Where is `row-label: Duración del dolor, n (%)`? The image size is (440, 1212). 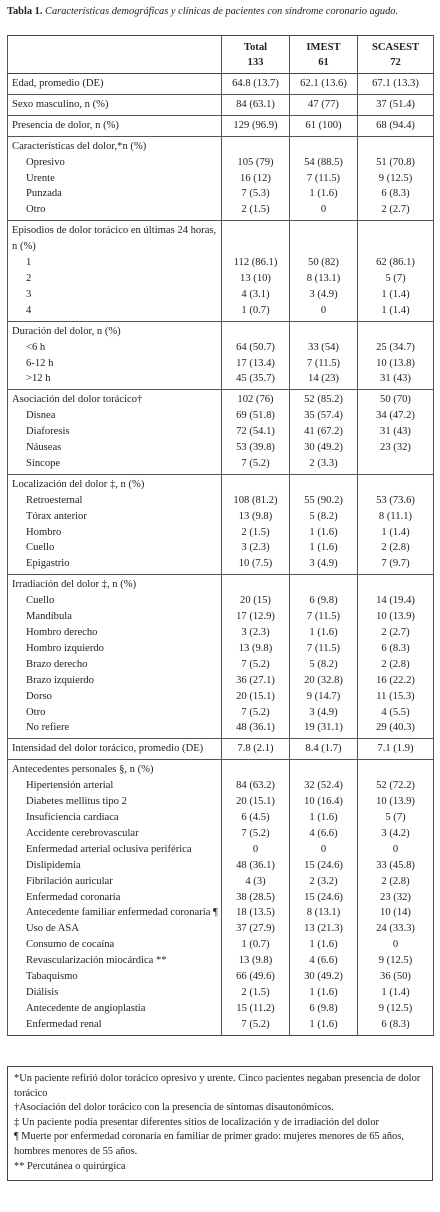 row-label: Duración del dolor, n (%) is located at coordinates (114, 330).